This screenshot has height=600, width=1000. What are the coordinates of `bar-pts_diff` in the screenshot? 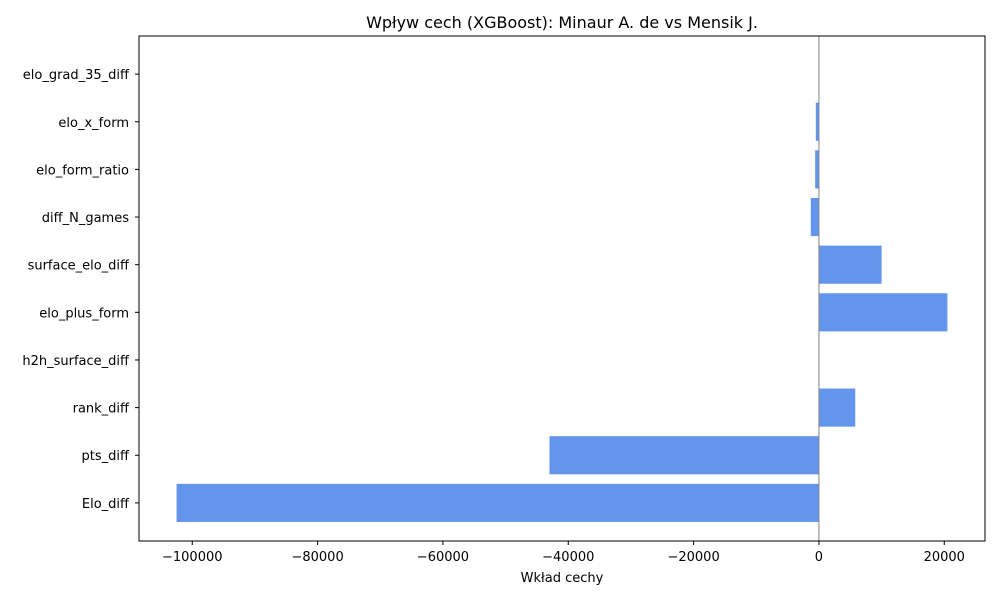 It's located at (684, 455).